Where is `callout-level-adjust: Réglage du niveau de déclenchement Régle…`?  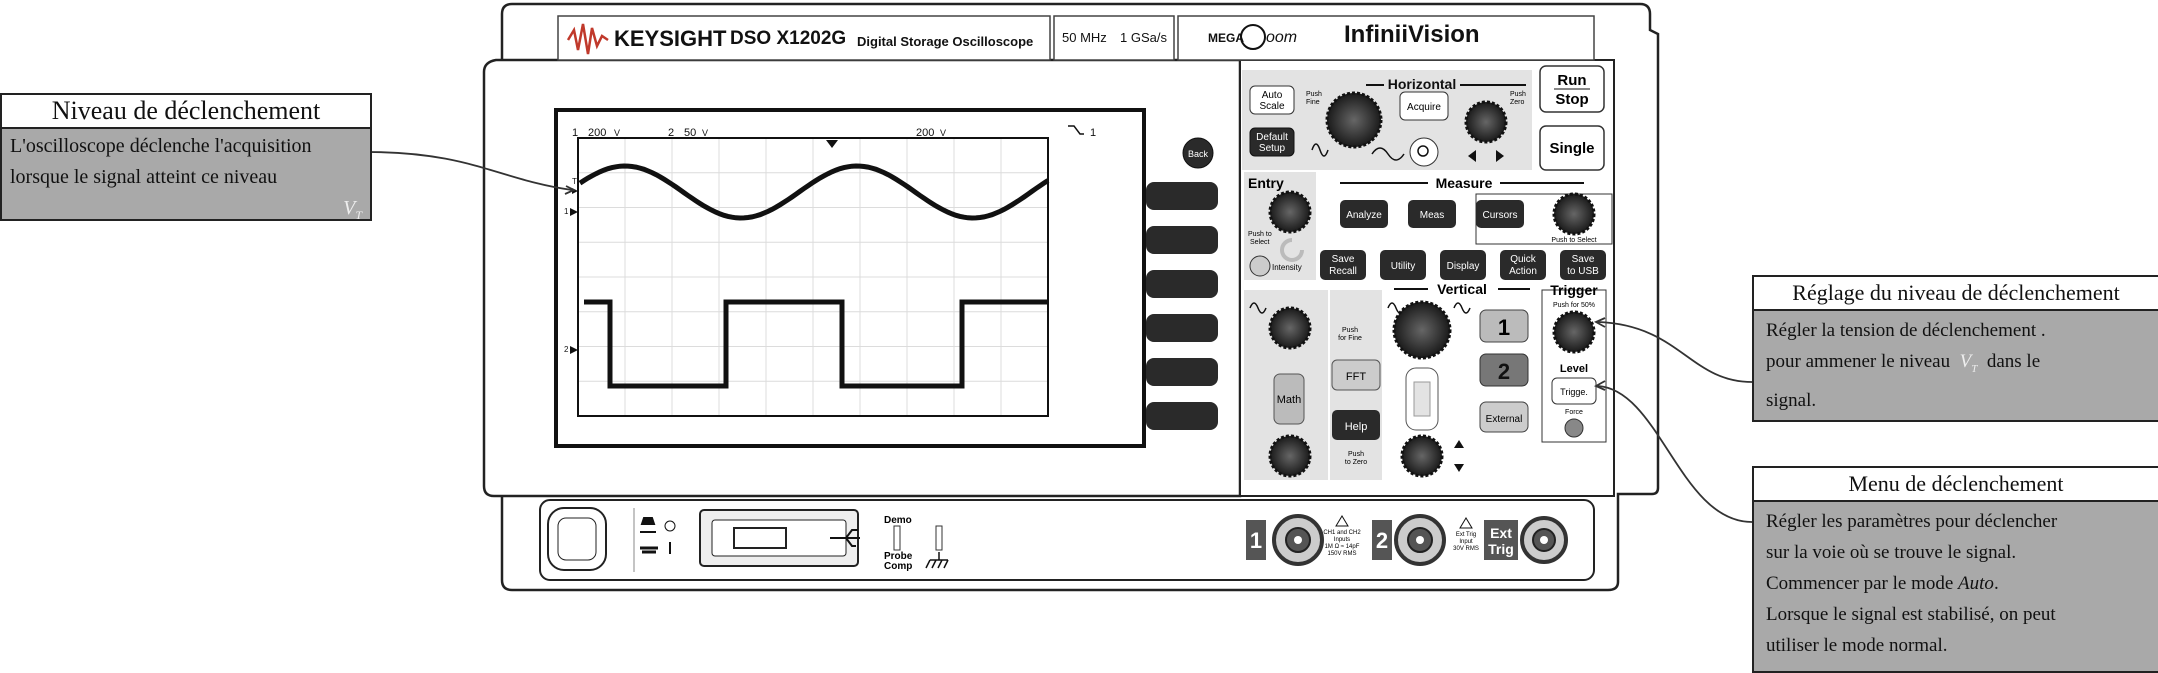 callout-level-adjust: Réglage du niveau de déclenchement Régle… is located at coordinates (1955, 348).